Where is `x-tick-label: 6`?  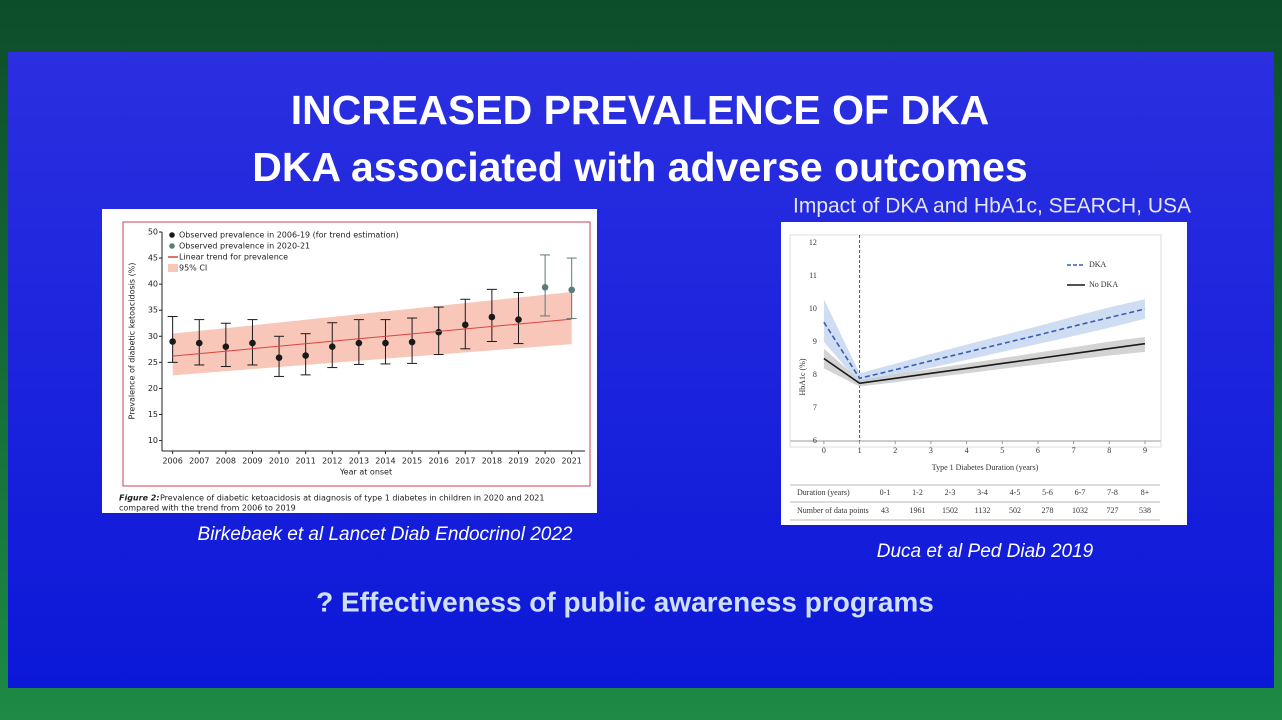 x-tick-label: 6 is located at coordinates (1038, 450).